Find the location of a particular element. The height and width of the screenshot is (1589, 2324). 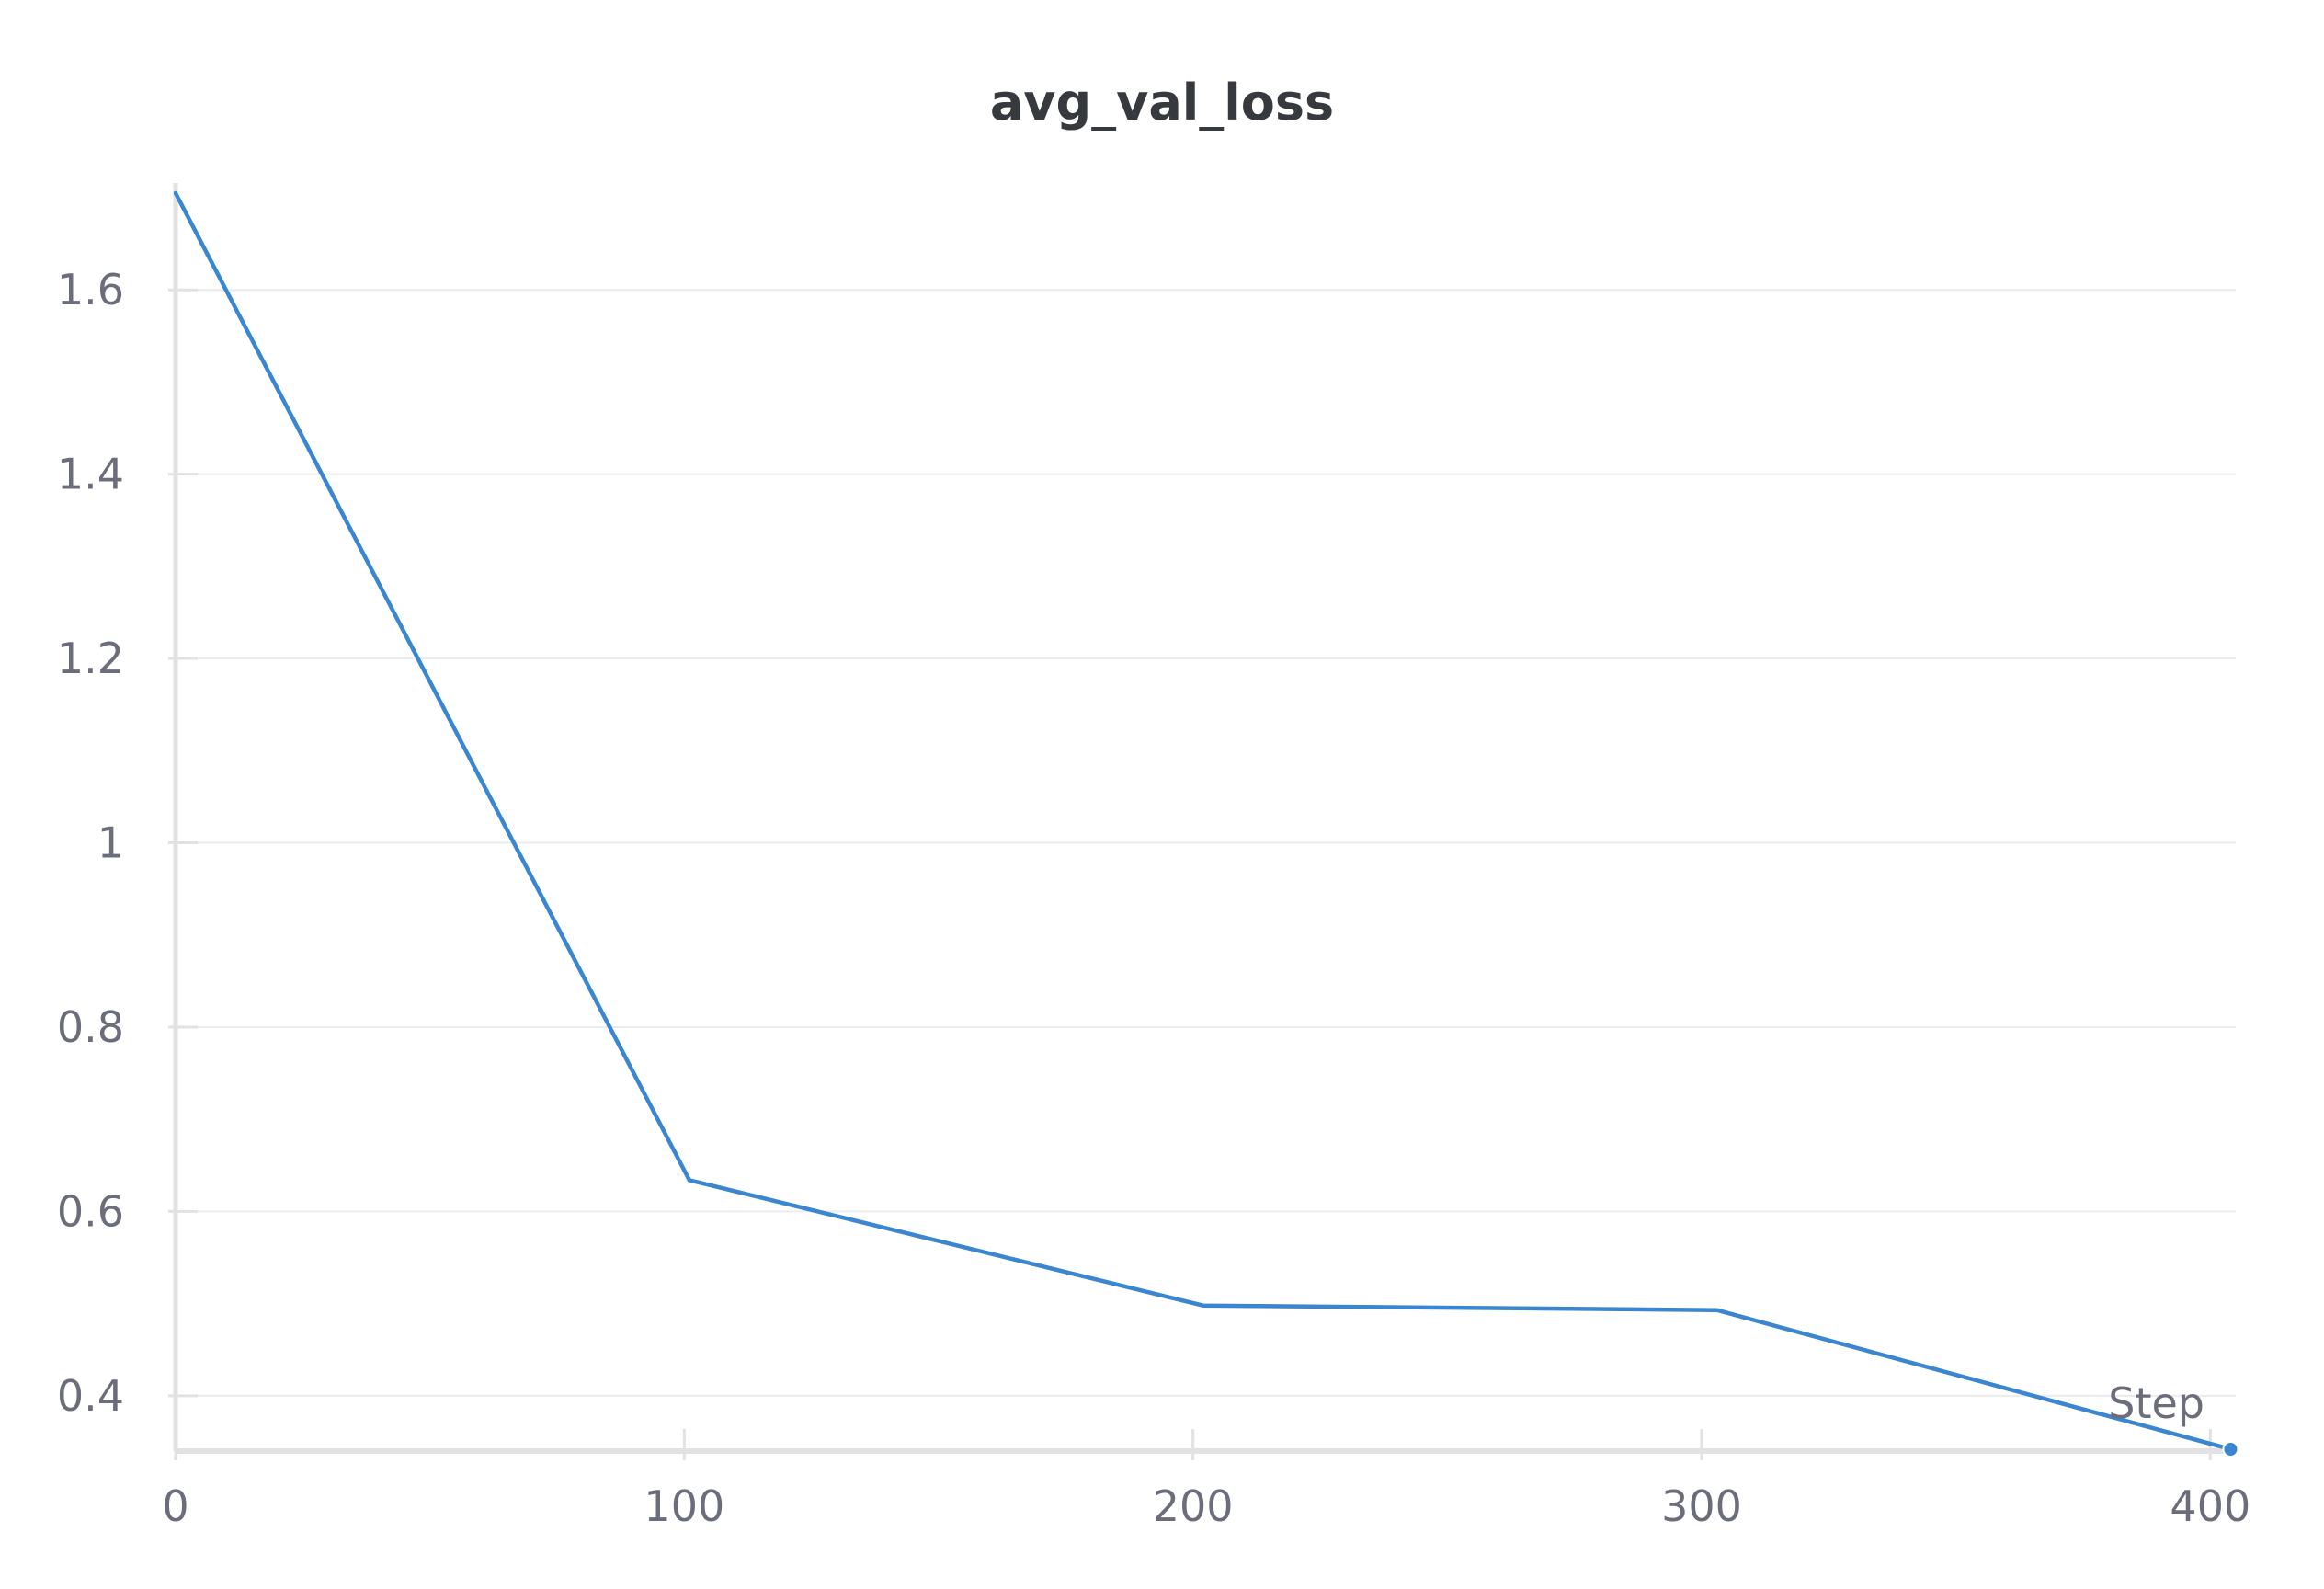

x-tick-label: 0 is located at coordinates (175, 1506).